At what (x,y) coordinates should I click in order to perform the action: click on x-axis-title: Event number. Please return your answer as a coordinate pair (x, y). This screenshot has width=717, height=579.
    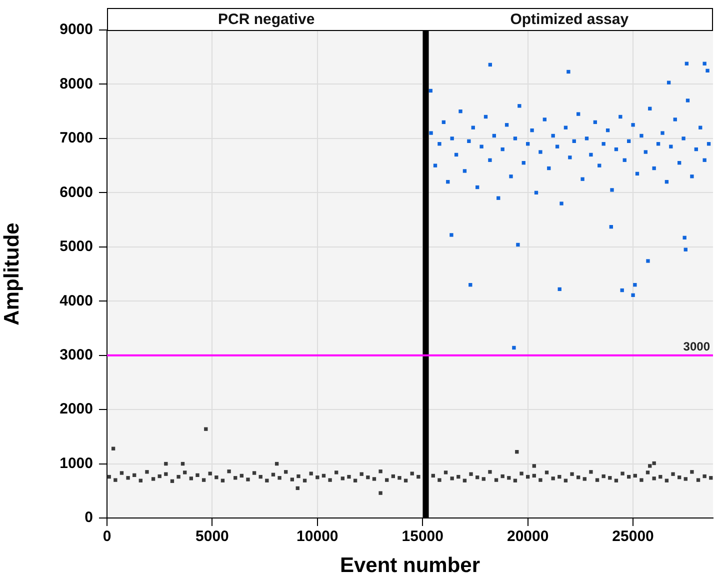
    Looking at the image, I should click on (410, 566).